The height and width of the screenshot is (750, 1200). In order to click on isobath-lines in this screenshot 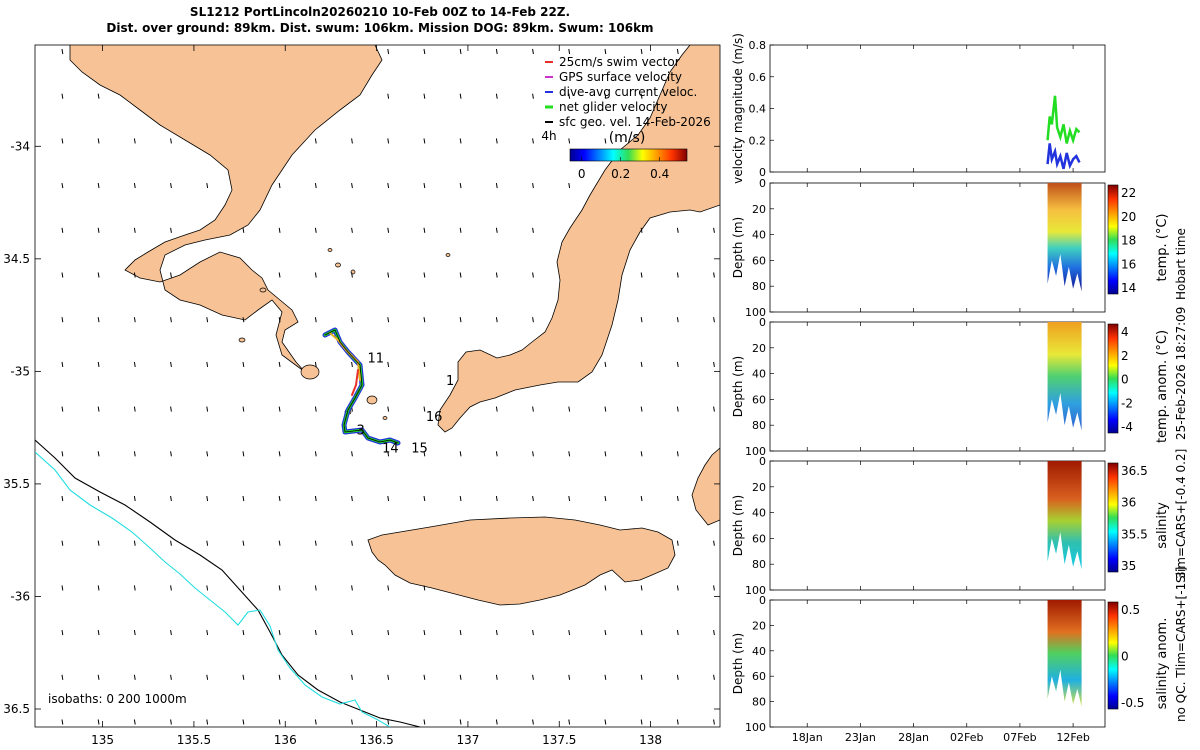, I will do `click(228, 583)`.